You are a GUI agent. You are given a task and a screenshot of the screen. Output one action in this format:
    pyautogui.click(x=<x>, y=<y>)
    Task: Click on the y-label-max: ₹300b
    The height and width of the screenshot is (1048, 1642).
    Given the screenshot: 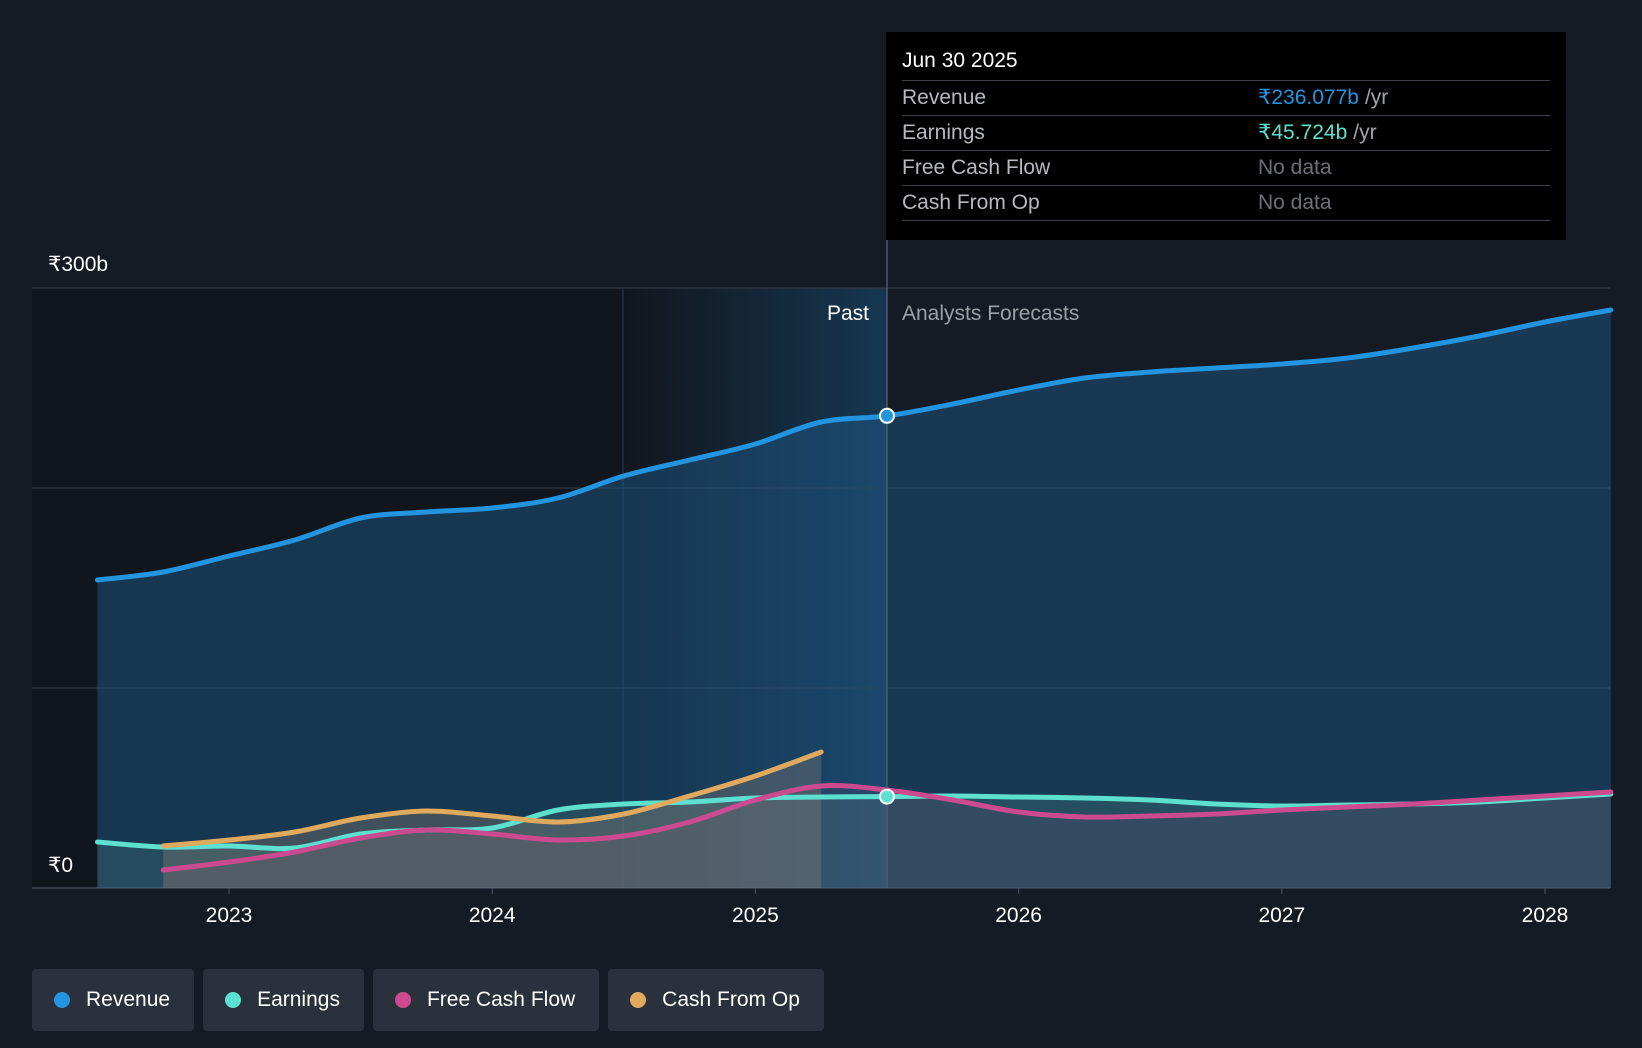 What is the action you would take?
    pyautogui.click(x=78, y=264)
    